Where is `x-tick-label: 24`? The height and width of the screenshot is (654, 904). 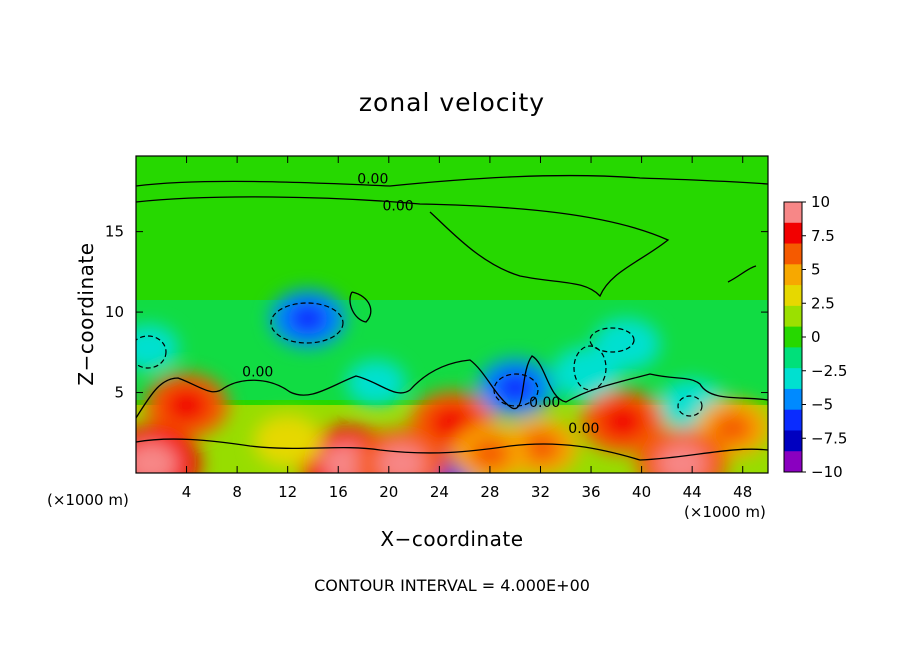
x-tick-label: 24 is located at coordinates (439, 492).